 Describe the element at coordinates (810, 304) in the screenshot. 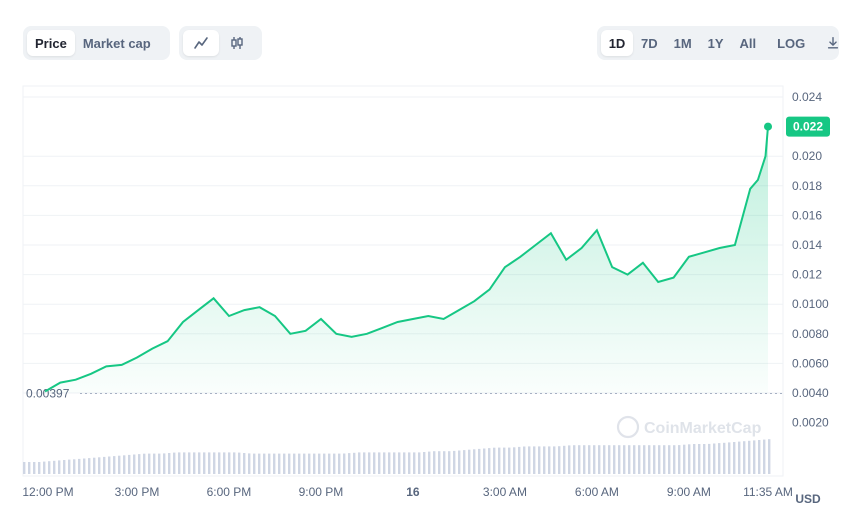

I see `y-tick-label: 0.0100` at that location.